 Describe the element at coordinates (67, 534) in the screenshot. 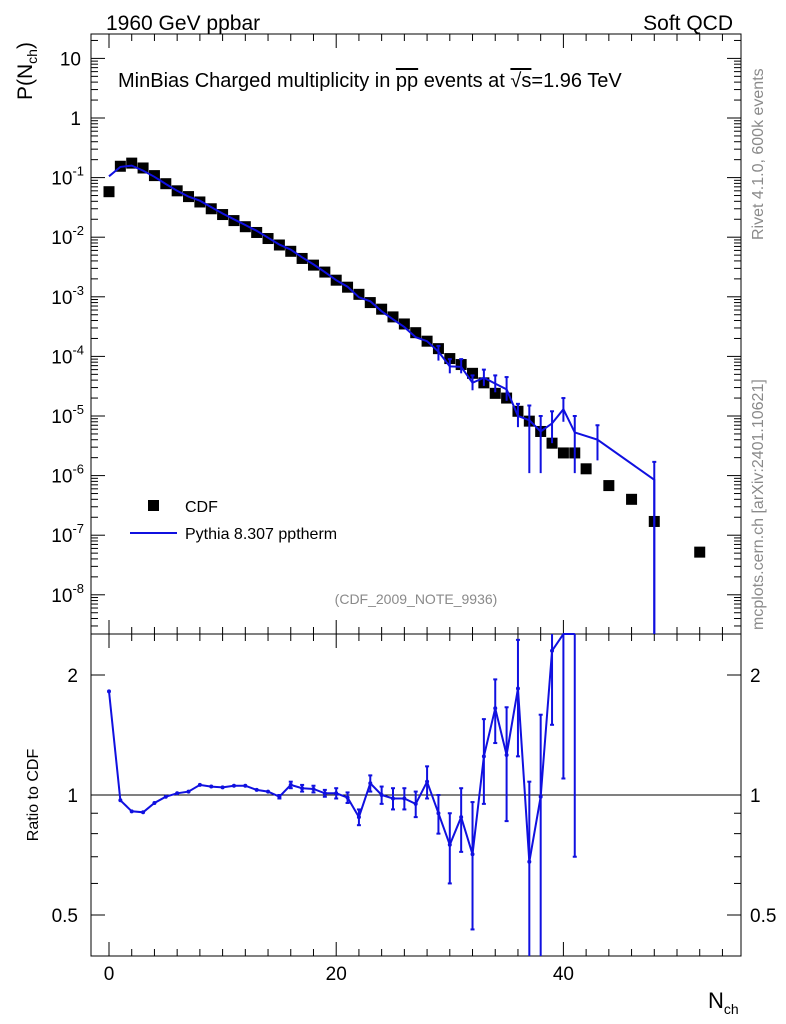

I see `main-tick-label: 10⁻⁷` at that location.